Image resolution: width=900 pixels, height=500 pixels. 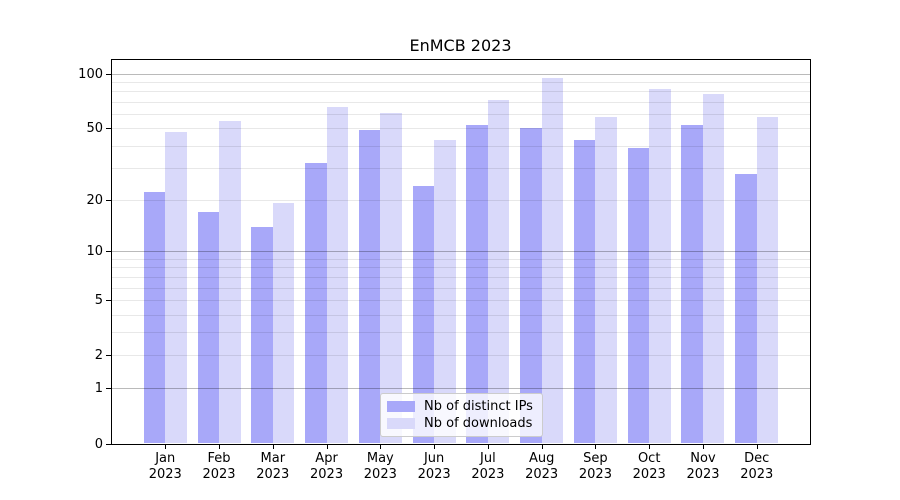 What do you see at coordinates (230, 281) in the screenshot?
I see `bar-downloads-feb` at bounding box center [230, 281].